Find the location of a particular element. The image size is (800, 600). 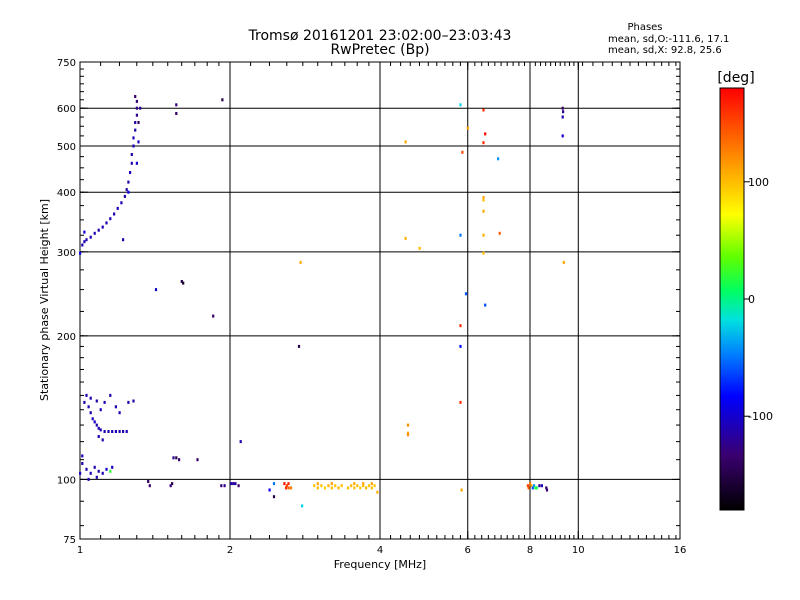

colorbar-ticks: 100 0 -100 is located at coordinates (758, 299).